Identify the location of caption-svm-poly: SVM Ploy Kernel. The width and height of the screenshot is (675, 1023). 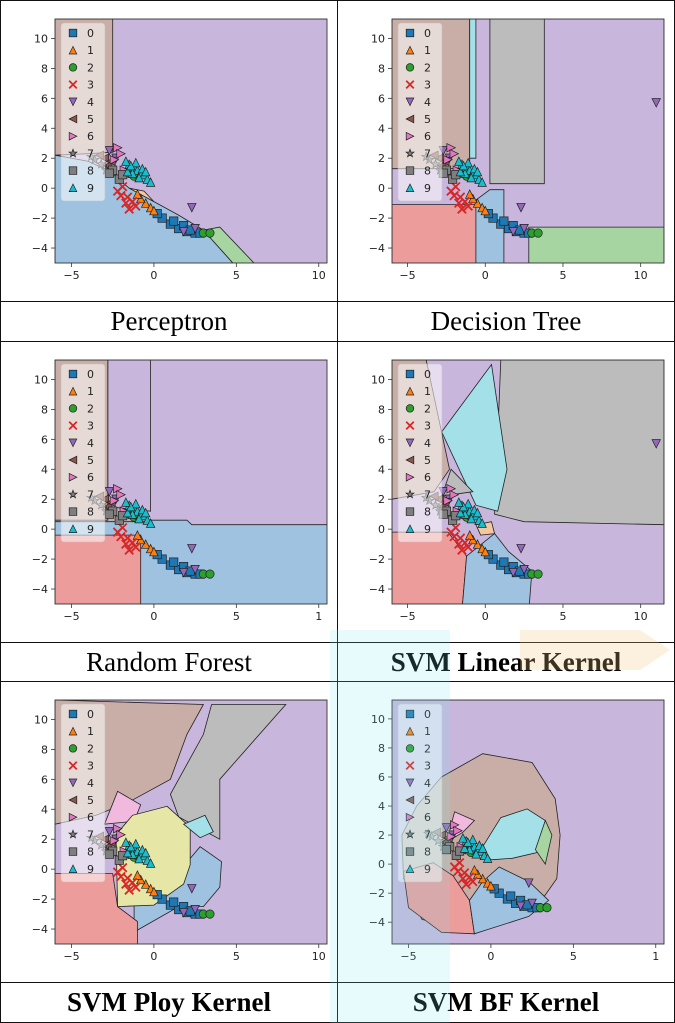
(169, 1002).